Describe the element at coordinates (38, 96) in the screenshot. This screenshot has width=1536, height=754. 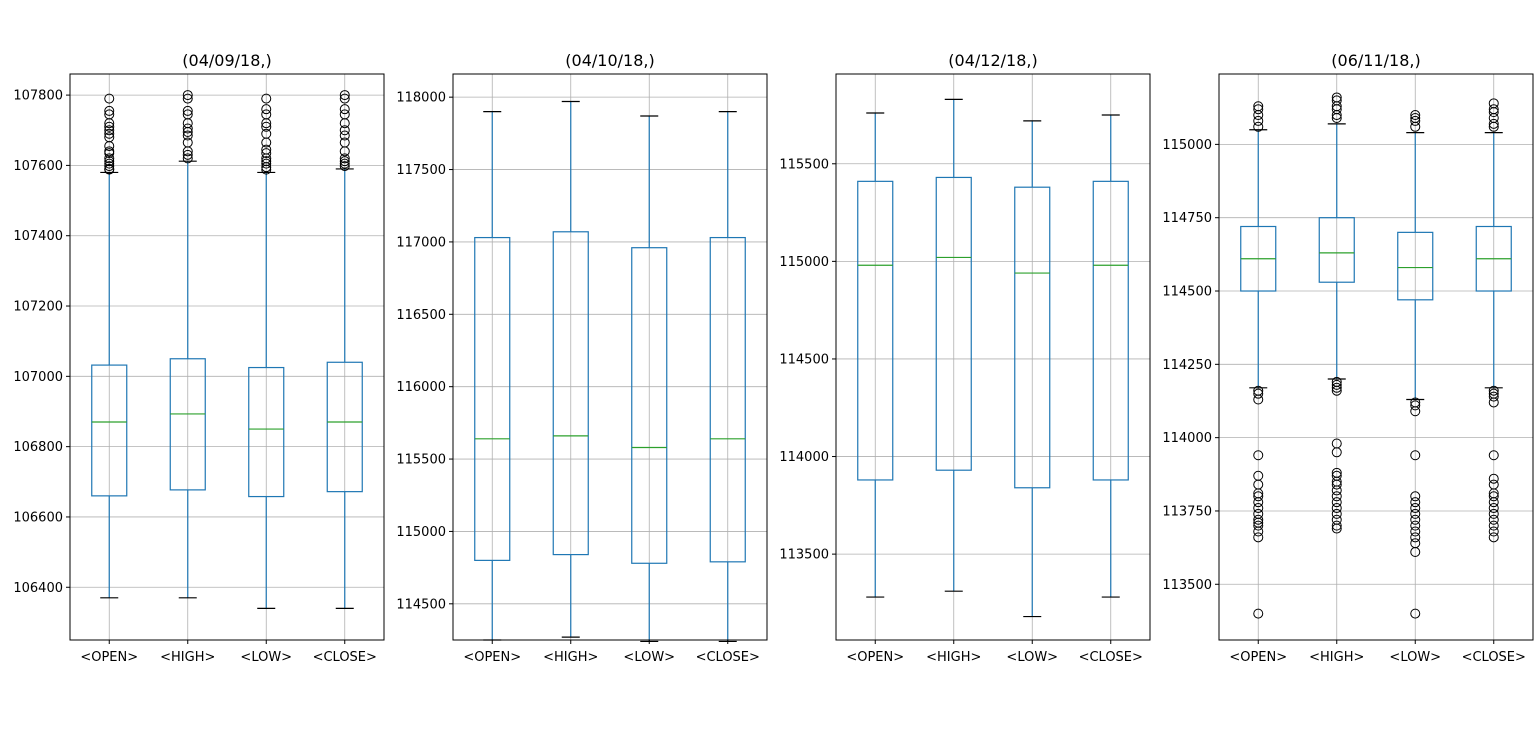
I see `y-tick-label: 107800` at that location.